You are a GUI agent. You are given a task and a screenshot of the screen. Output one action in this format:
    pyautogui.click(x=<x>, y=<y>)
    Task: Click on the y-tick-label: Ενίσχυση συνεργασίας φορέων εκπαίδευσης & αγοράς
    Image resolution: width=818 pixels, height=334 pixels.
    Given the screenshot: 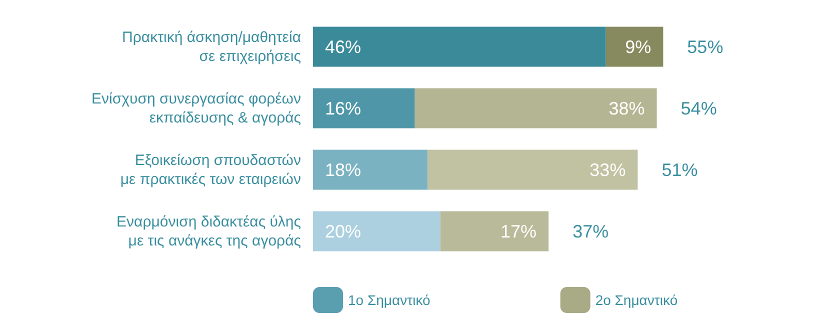 What is the action you would take?
    pyautogui.click(x=196, y=108)
    